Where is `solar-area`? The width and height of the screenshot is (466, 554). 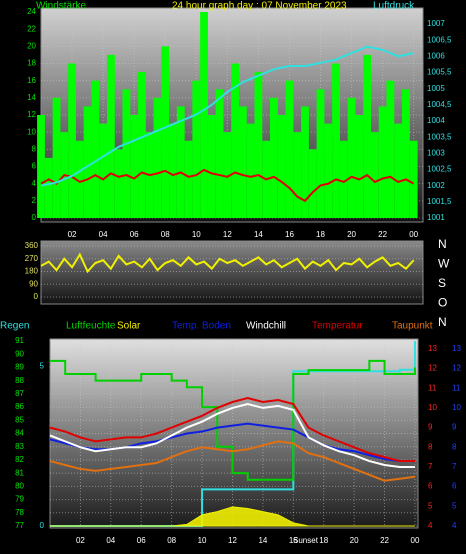
solar-area is located at coordinates (232, 516).